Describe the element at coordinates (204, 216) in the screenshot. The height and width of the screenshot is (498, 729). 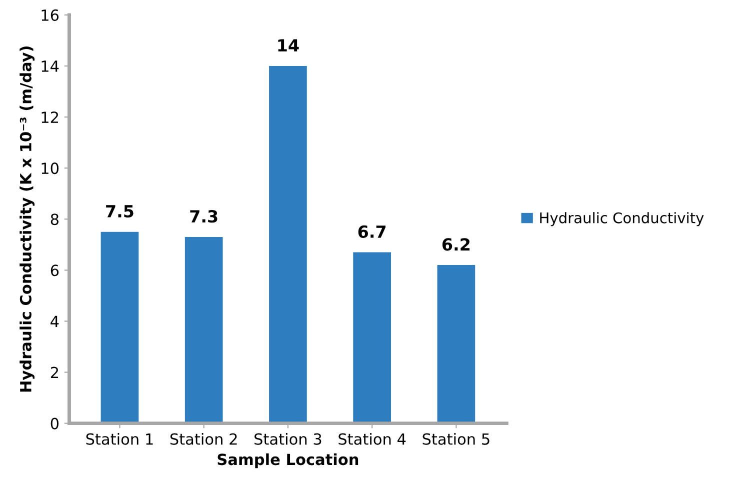
I see `data-label: 7.3` at that location.